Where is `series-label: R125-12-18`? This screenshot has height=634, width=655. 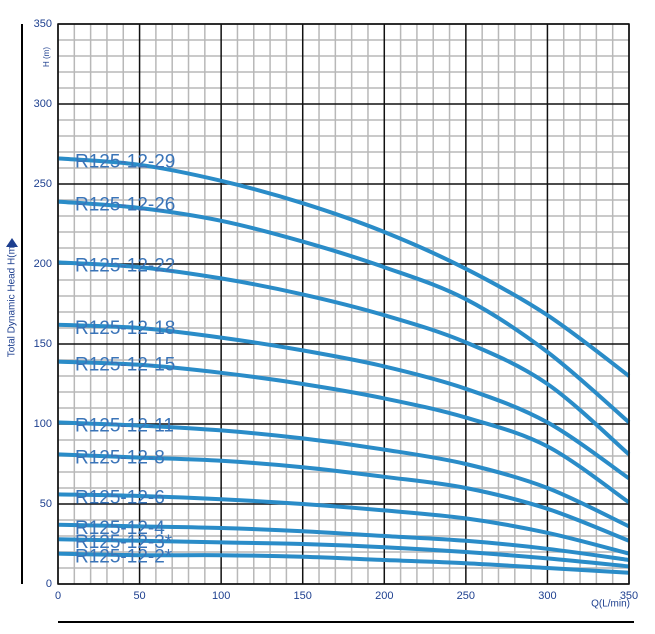
series-label: R125-12-18 is located at coordinates (125, 328).